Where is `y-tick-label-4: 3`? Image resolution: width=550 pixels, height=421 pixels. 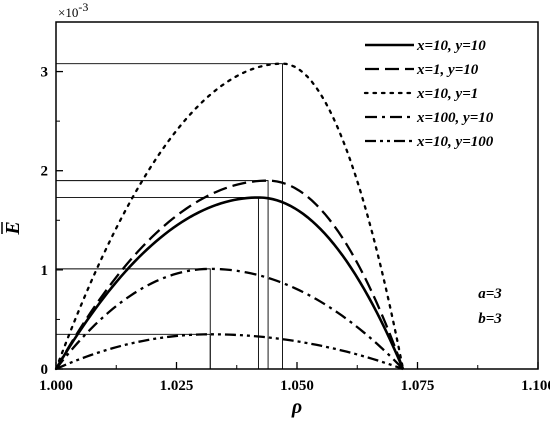
y-tick-label-4: 3 is located at coordinates (45, 73).